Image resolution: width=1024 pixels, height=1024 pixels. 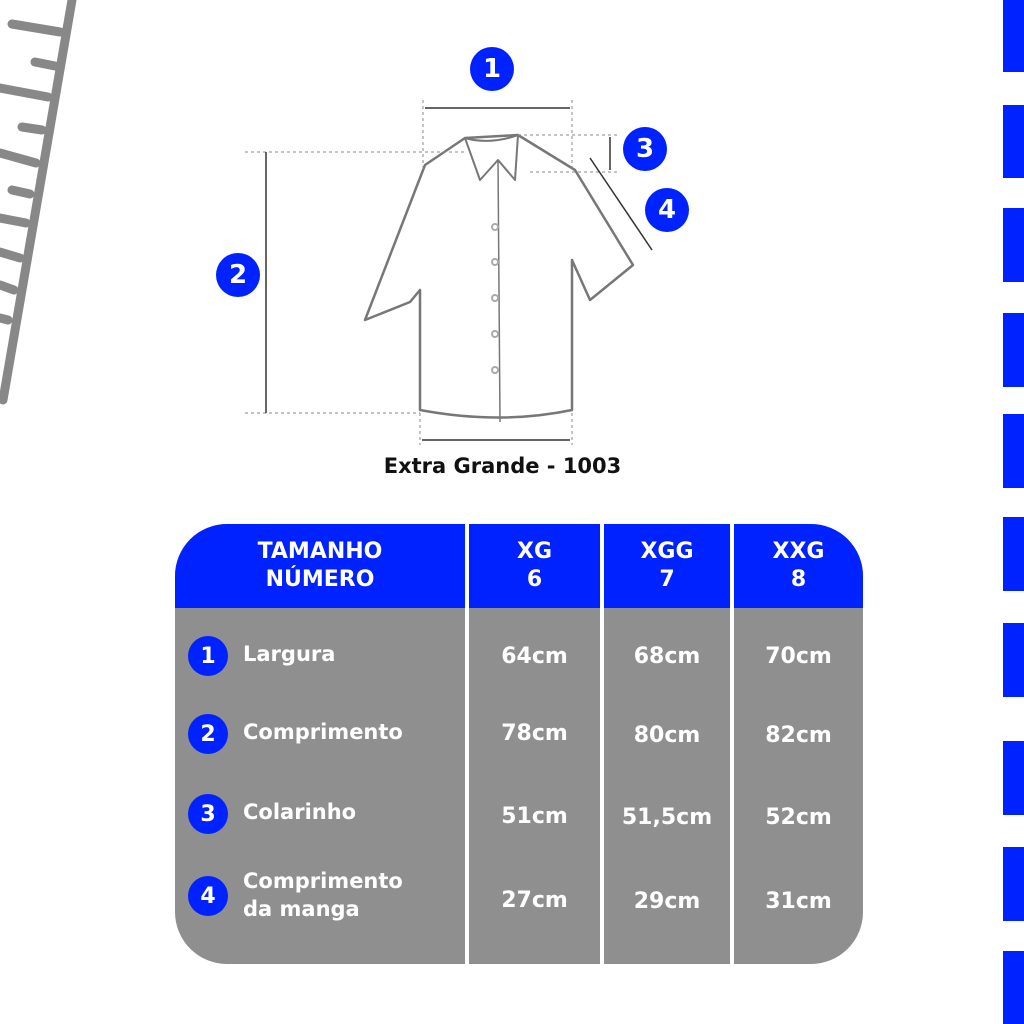 I want to click on row-badge-4: 4, so click(x=208, y=896).